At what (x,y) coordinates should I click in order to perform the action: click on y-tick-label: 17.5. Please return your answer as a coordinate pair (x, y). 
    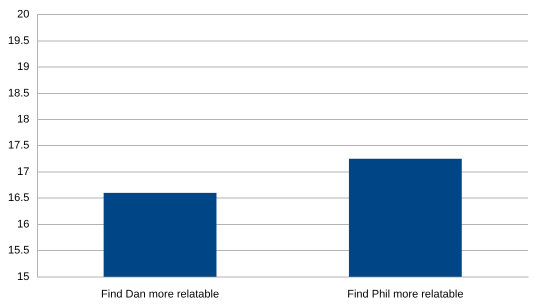
    Looking at the image, I should click on (19, 146).